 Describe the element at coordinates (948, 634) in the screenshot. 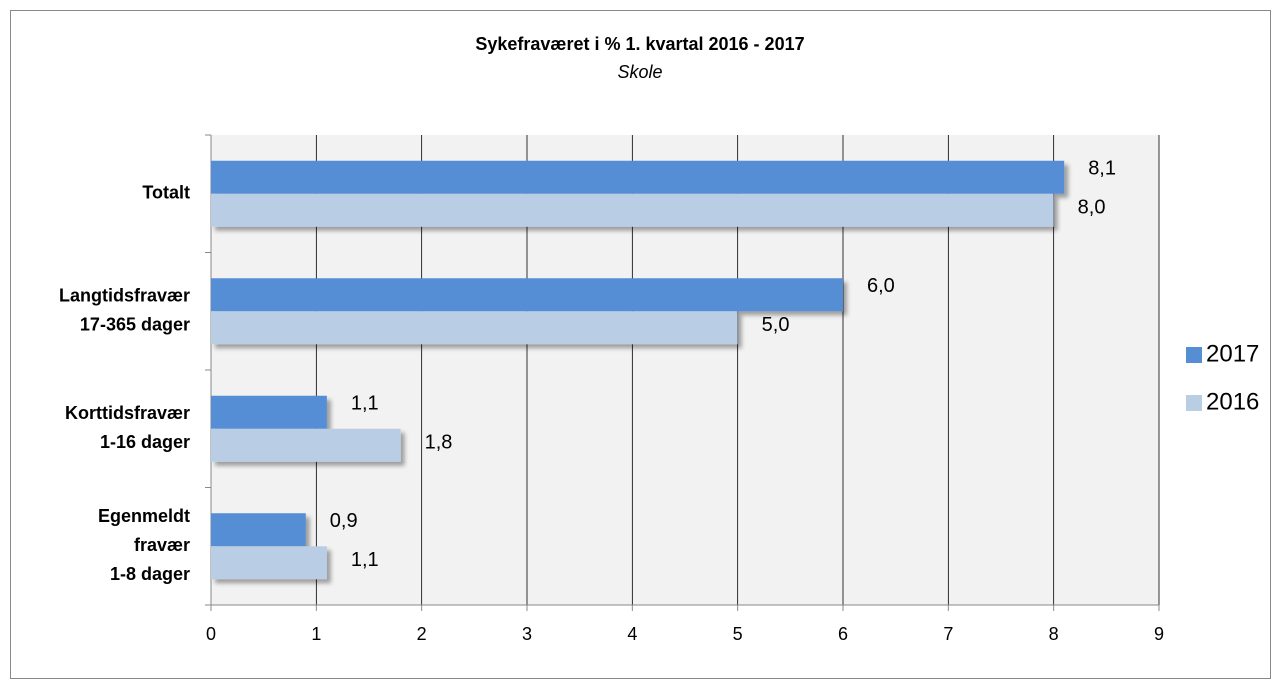

I see `x-tick-label: 7` at that location.